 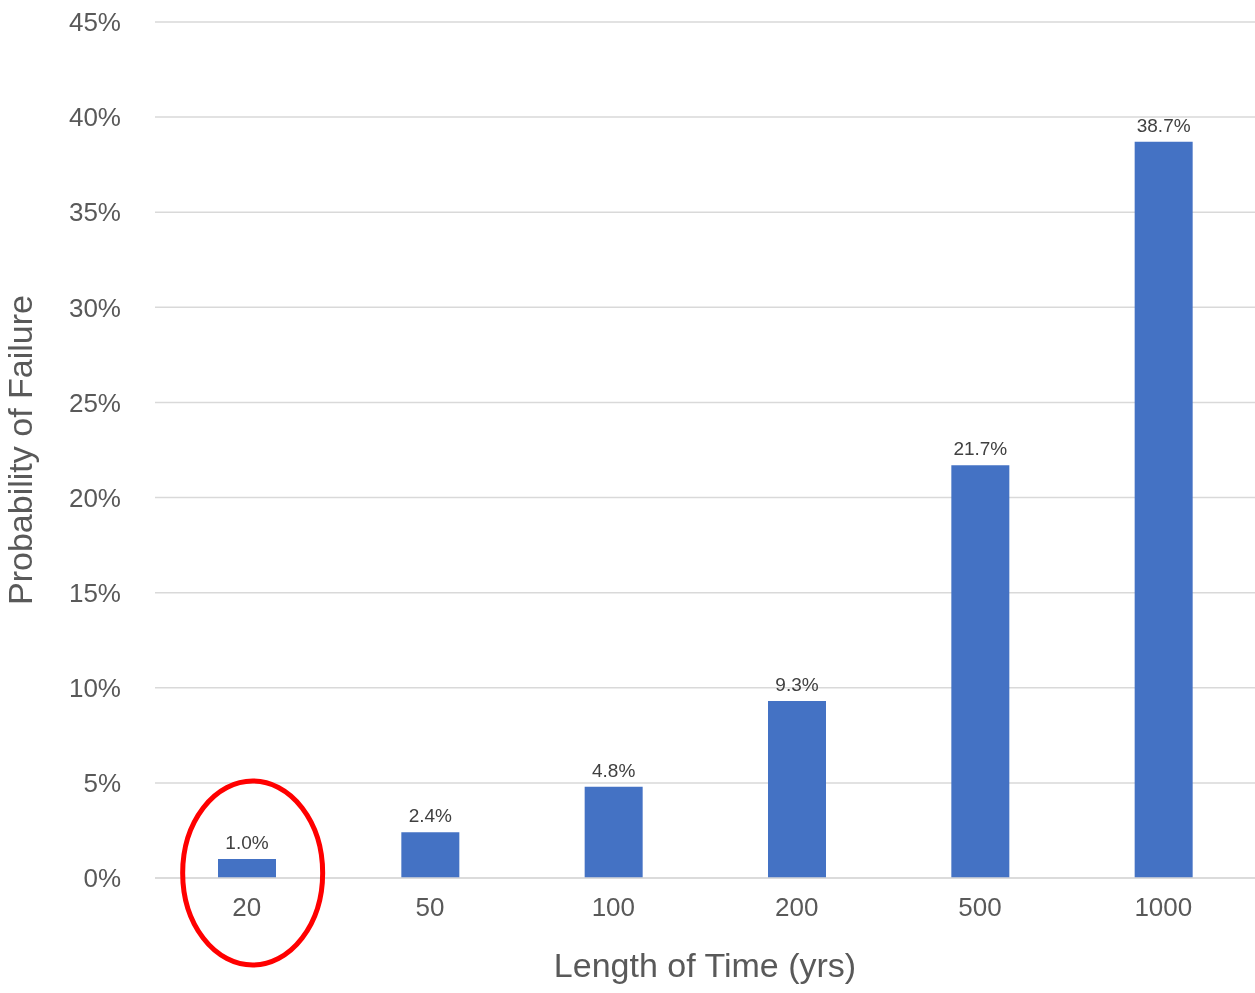 What do you see at coordinates (980, 907) in the screenshot?
I see `x-tick-label: 500` at bounding box center [980, 907].